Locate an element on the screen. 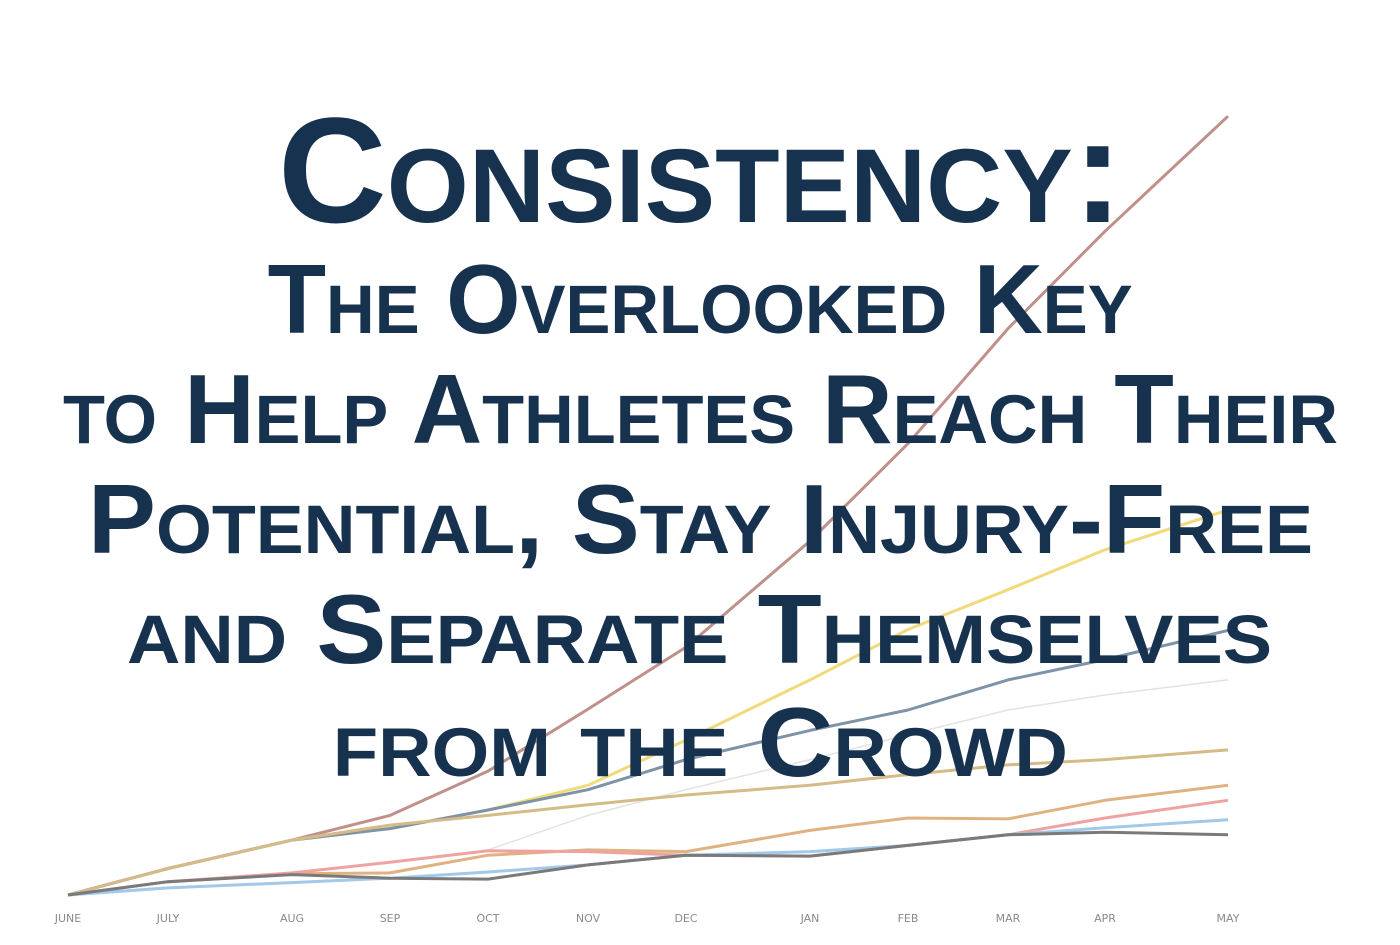 This screenshot has height=945, width=1400. x-tick-label: JULY is located at coordinates (168, 918).